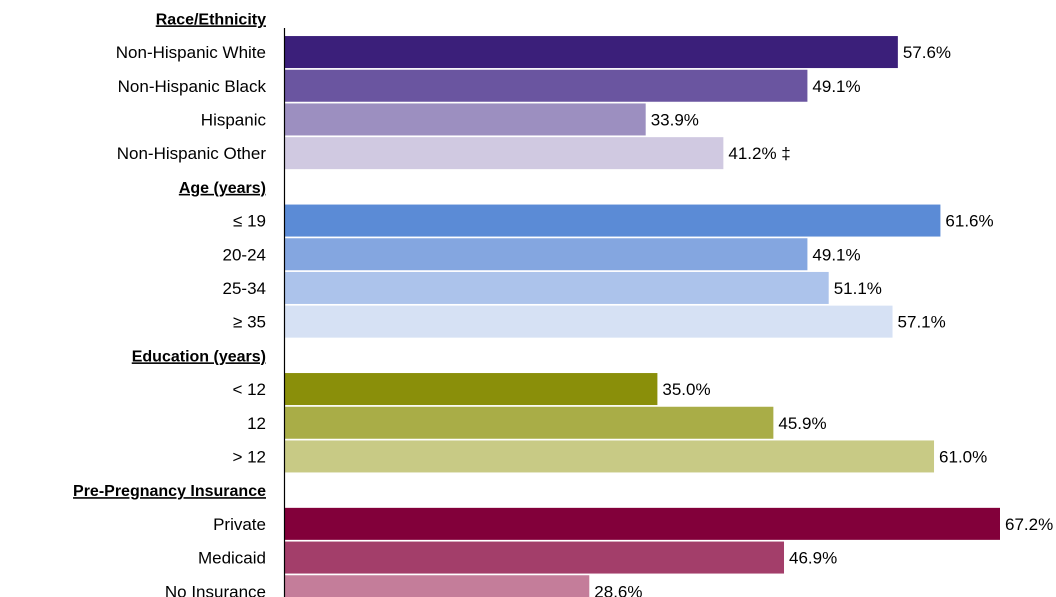 The image size is (1056, 597). What do you see at coordinates (504, 153) in the screenshot?
I see `bar-non-hispanic-other` at bounding box center [504, 153].